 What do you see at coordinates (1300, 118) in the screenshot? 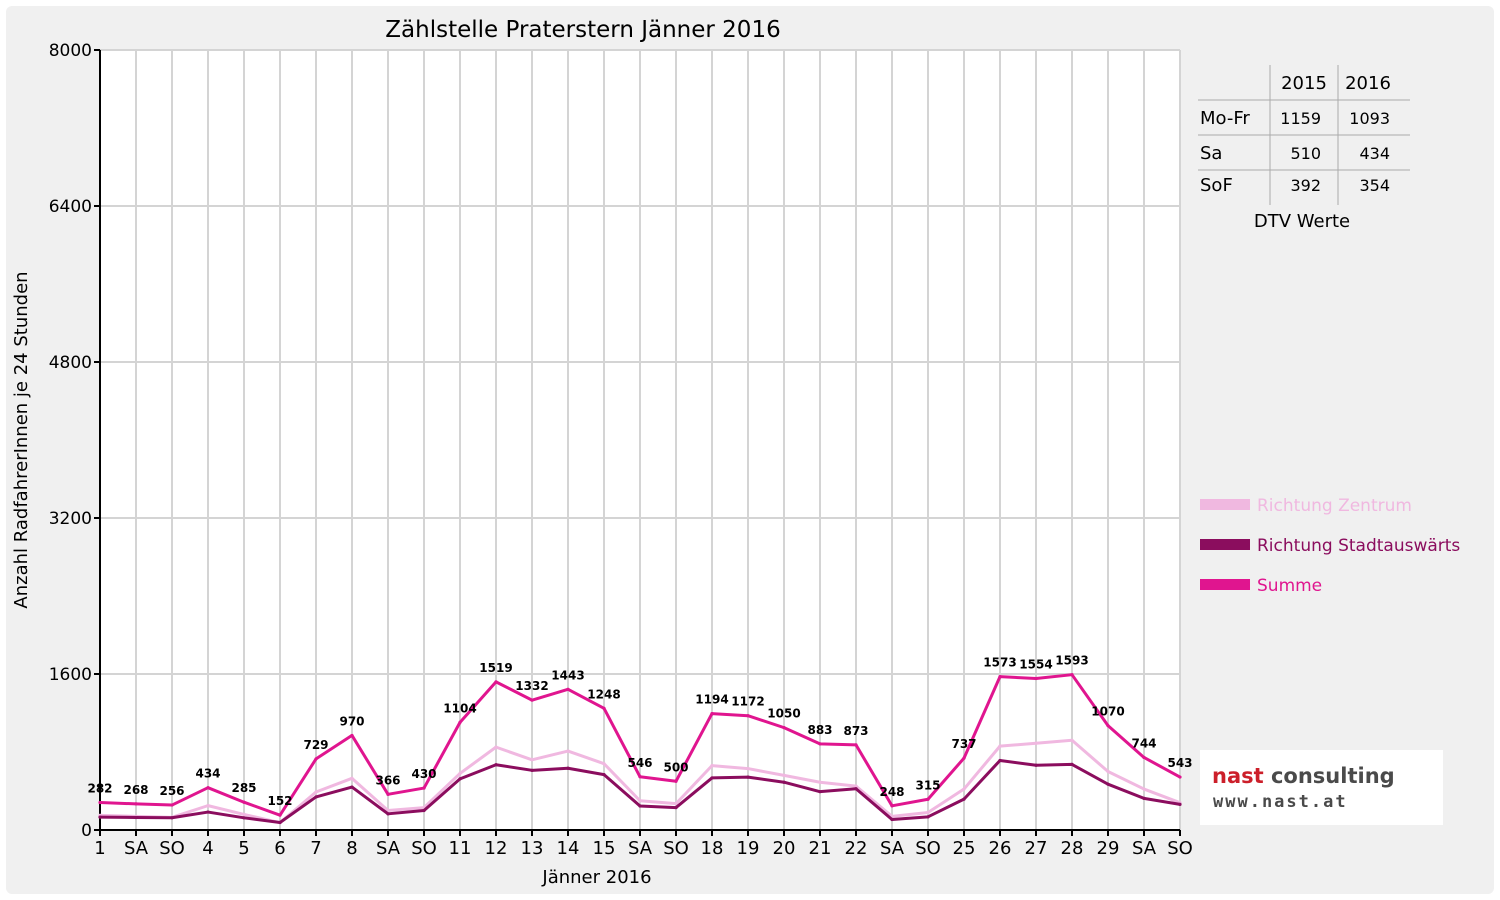
I see `dtv-cell: 1159` at bounding box center [1300, 118].